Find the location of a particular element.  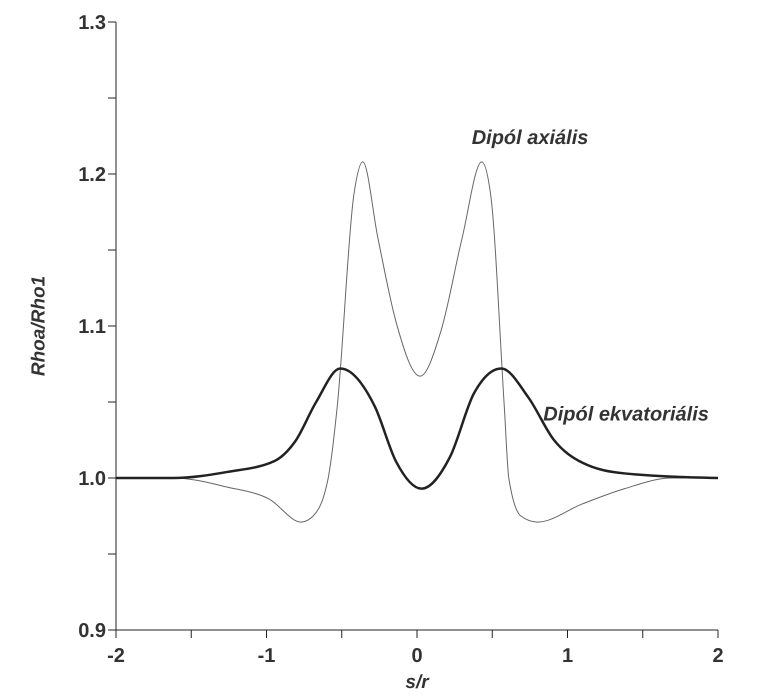

x-axis-title: s/r is located at coordinates (417, 682).